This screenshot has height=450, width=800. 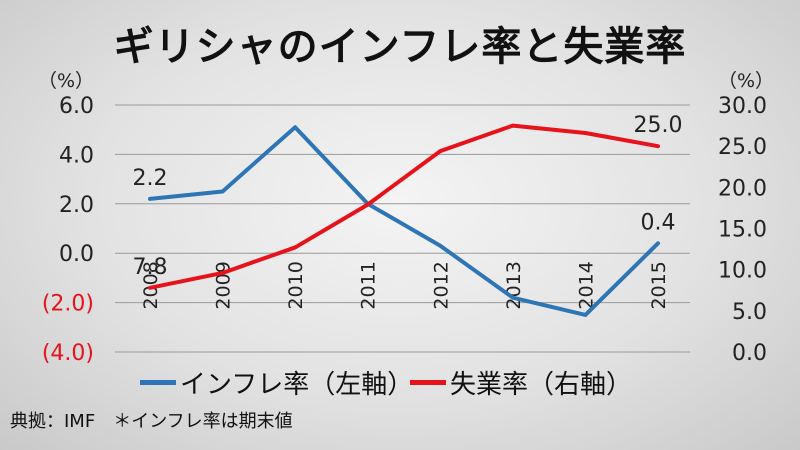 I want to click on left-axis-tick-label: 2.0, so click(x=76, y=205).